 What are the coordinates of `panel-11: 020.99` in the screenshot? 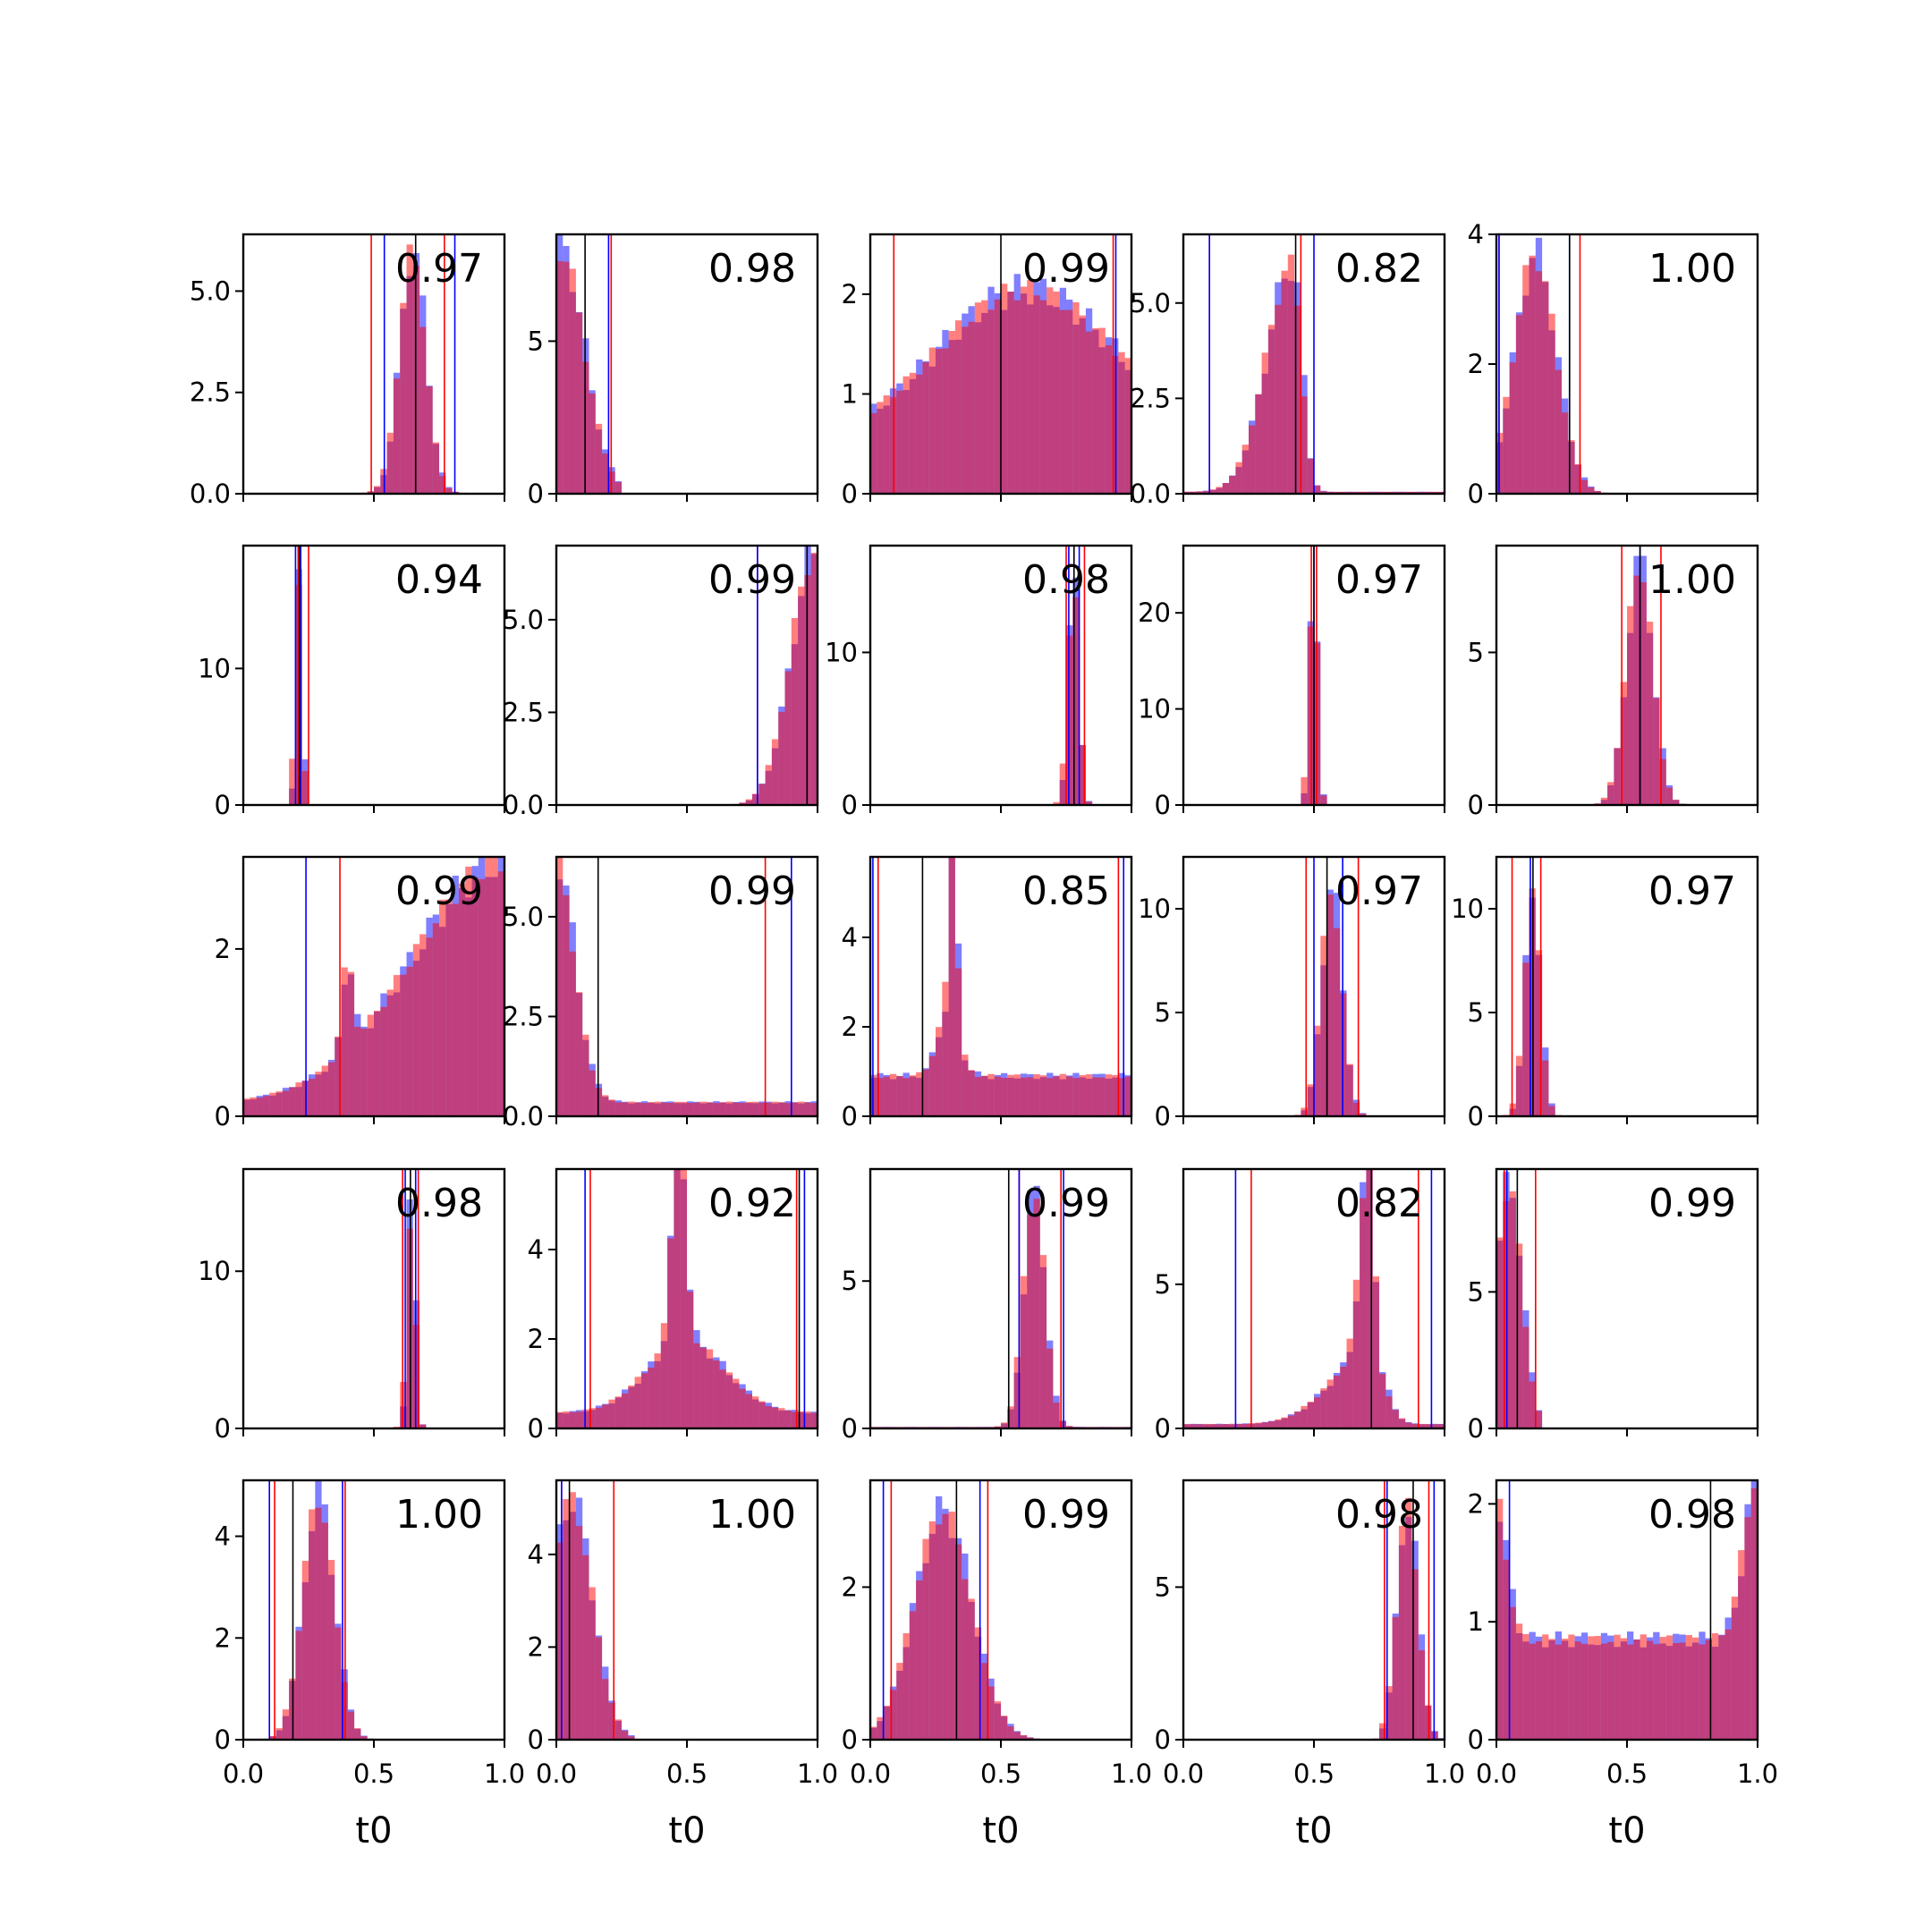 It's located at (360, 993).